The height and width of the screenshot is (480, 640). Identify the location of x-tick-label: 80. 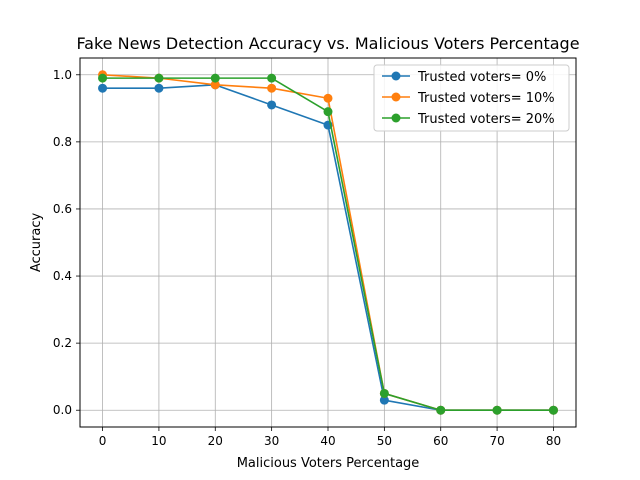
(553, 441).